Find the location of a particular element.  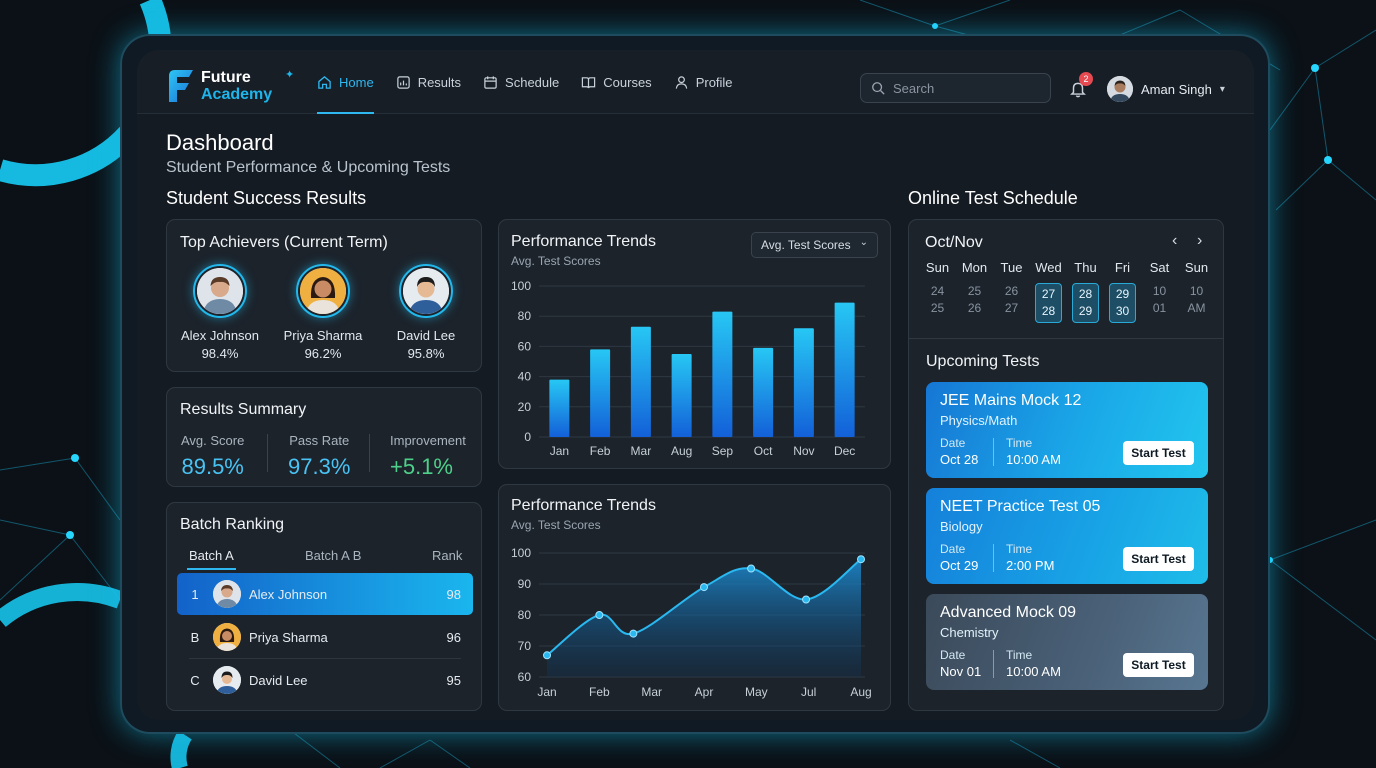

area-fill is located at coordinates (704, 618).